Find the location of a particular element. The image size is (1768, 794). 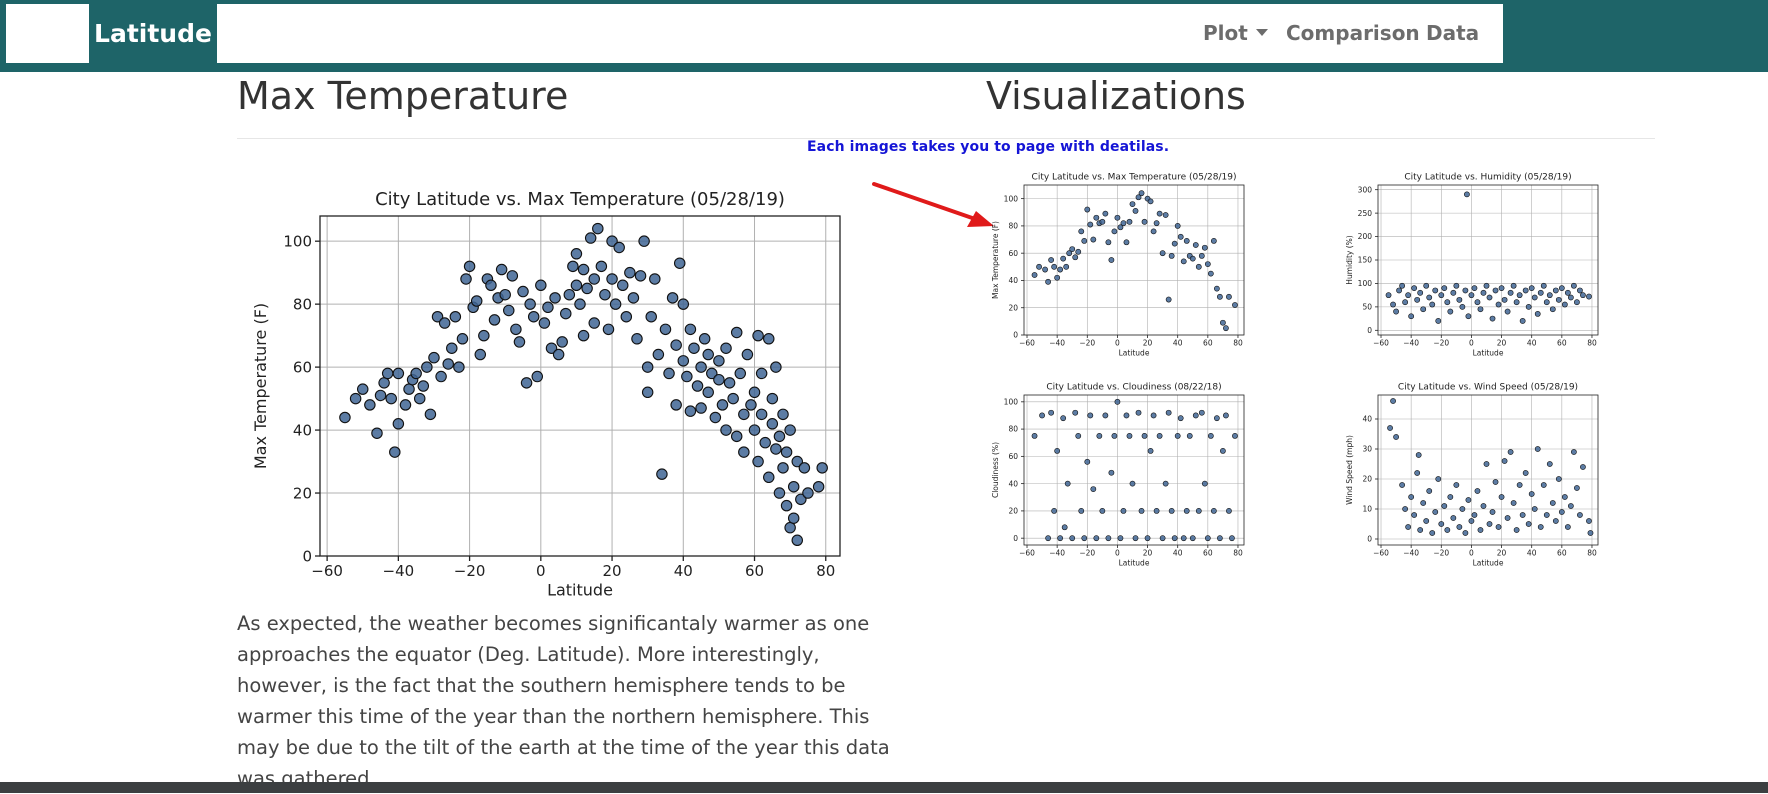

footer-bar is located at coordinates (884, 787).